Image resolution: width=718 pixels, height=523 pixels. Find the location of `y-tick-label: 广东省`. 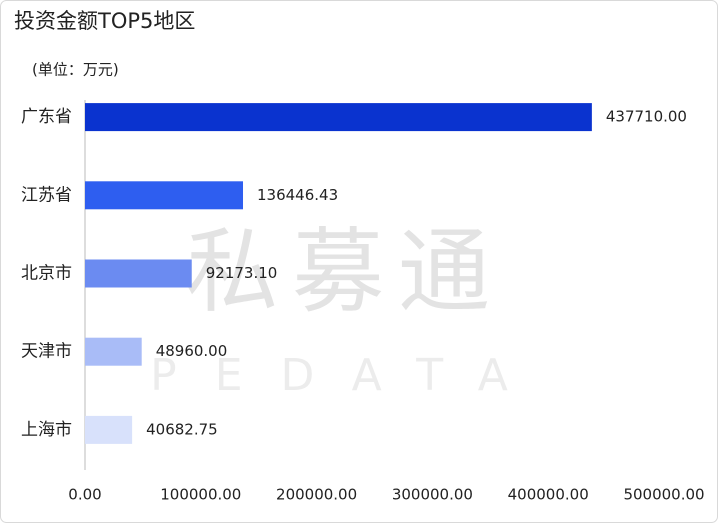

y-tick-label: 广东省 is located at coordinates (46, 117).